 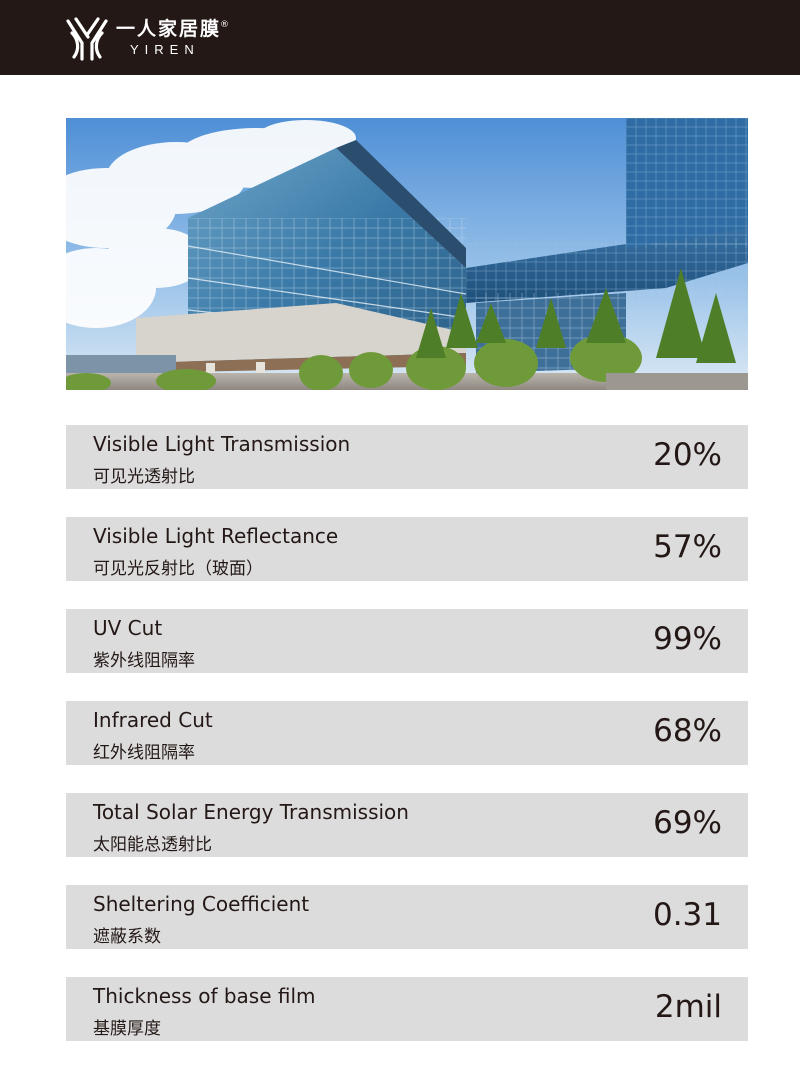 What do you see at coordinates (144, 477) in the screenshot?
I see `spec-label-cn: 可见光透射比` at bounding box center [144, 477].